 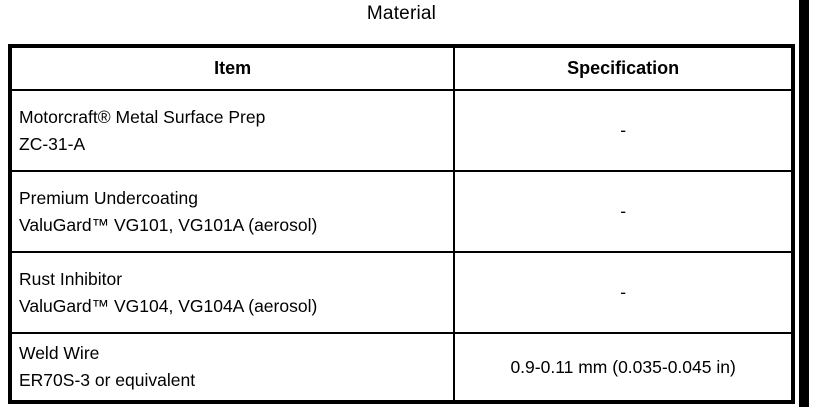 I want to click on item-cell: Weld Wire ER70S-3 or equivalent, so click(x=232, y=367).